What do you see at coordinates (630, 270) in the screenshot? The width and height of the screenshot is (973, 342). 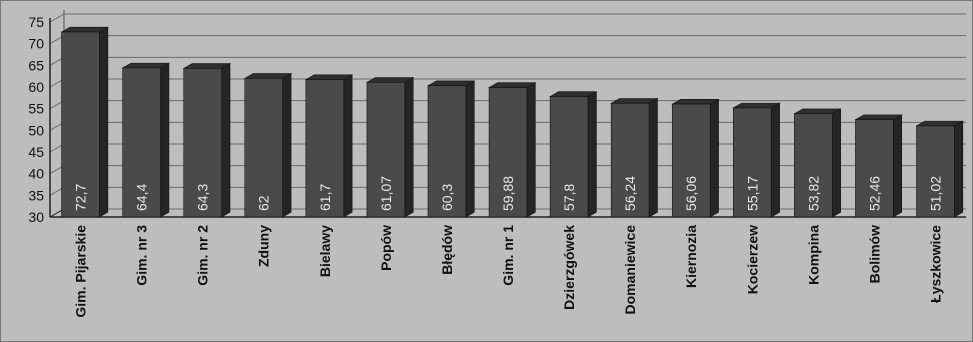 I see `x-category-label: Domaniewice` at bounding box center [630, 270].